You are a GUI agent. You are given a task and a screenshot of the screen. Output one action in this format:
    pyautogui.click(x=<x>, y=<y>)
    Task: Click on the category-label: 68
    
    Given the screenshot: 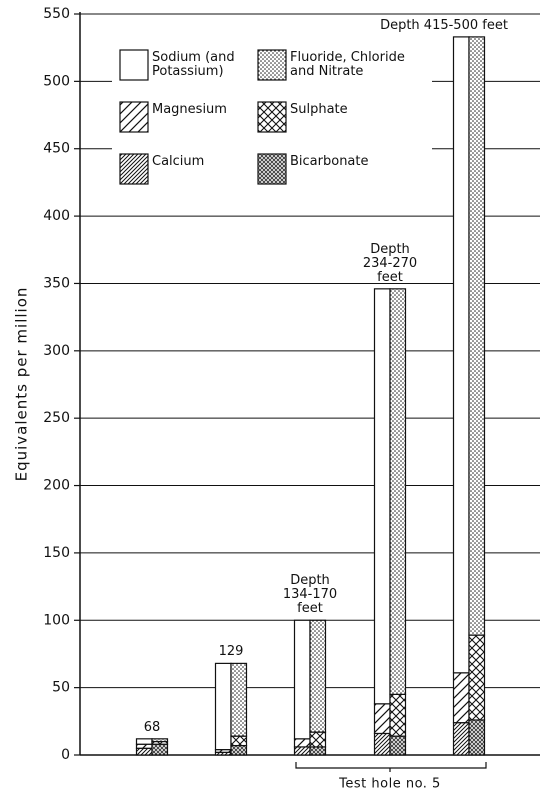 What is the action you would take?
    pyautogui.click(x=152, y=727)
    